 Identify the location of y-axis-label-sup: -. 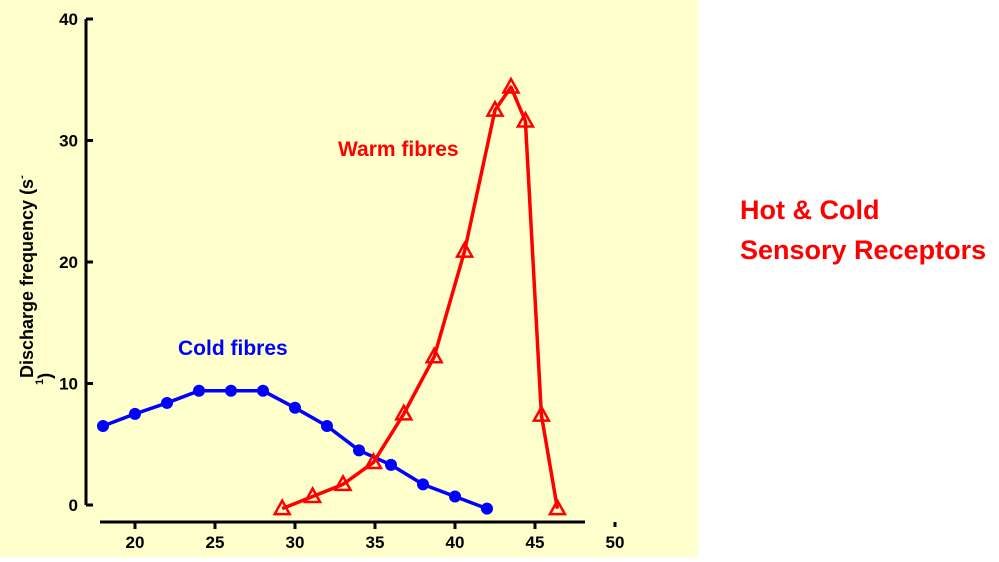
(22, 177).